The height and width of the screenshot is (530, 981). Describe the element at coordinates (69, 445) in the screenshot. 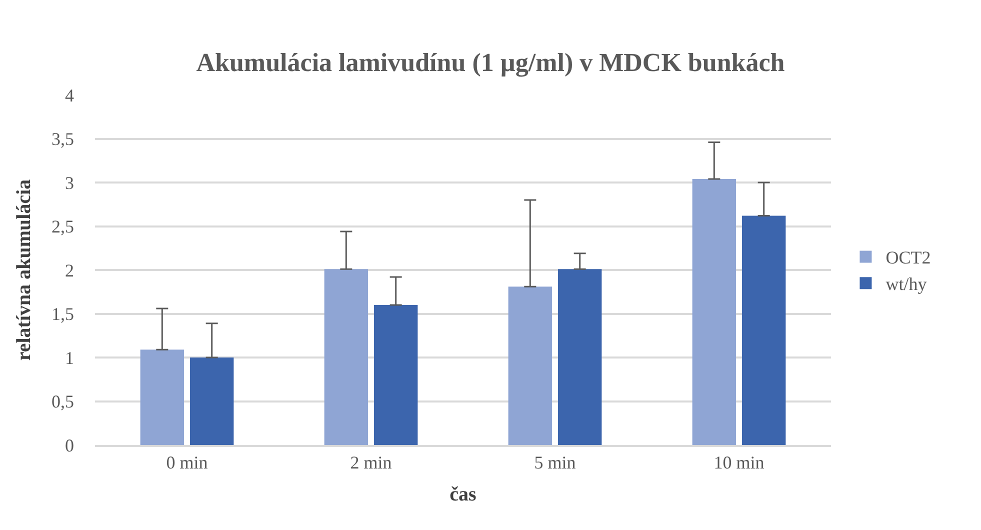

I see `y-tick-label: 0` at that location.